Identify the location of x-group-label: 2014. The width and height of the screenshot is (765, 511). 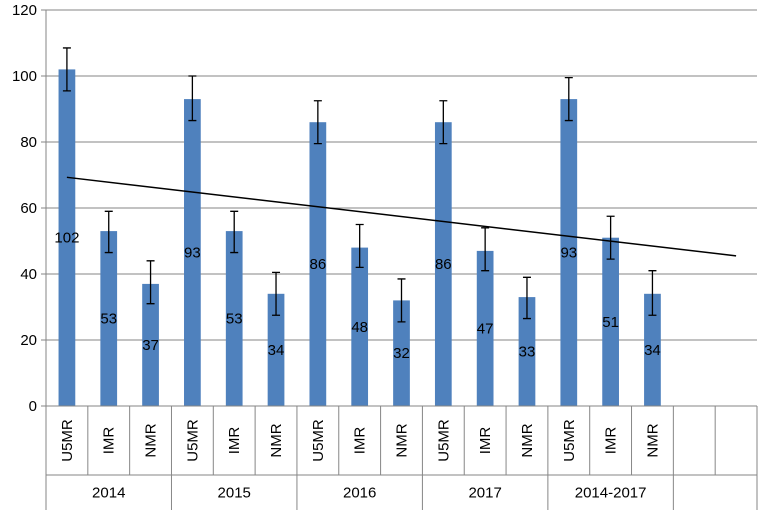
(108, 493).